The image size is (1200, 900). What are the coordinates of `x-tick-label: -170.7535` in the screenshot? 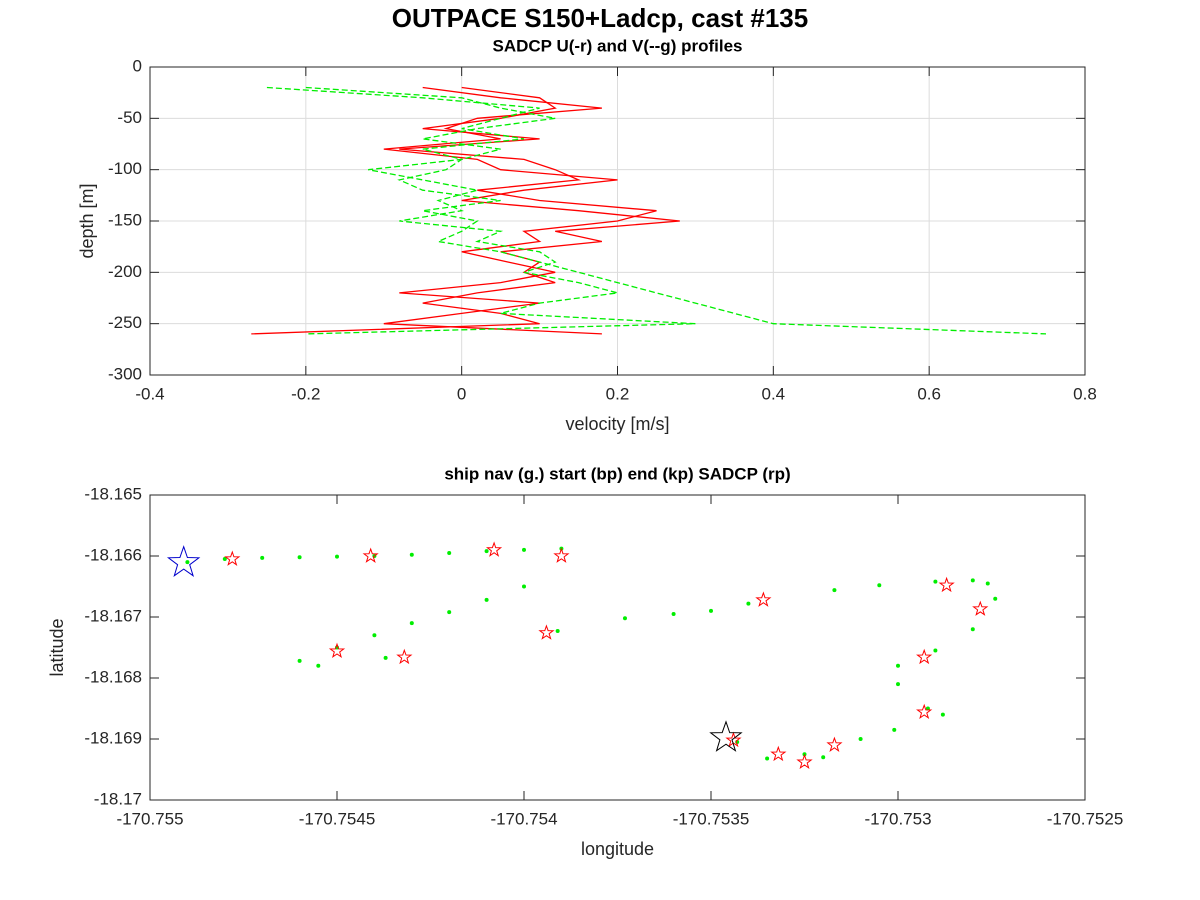 It's located at (711, 818).